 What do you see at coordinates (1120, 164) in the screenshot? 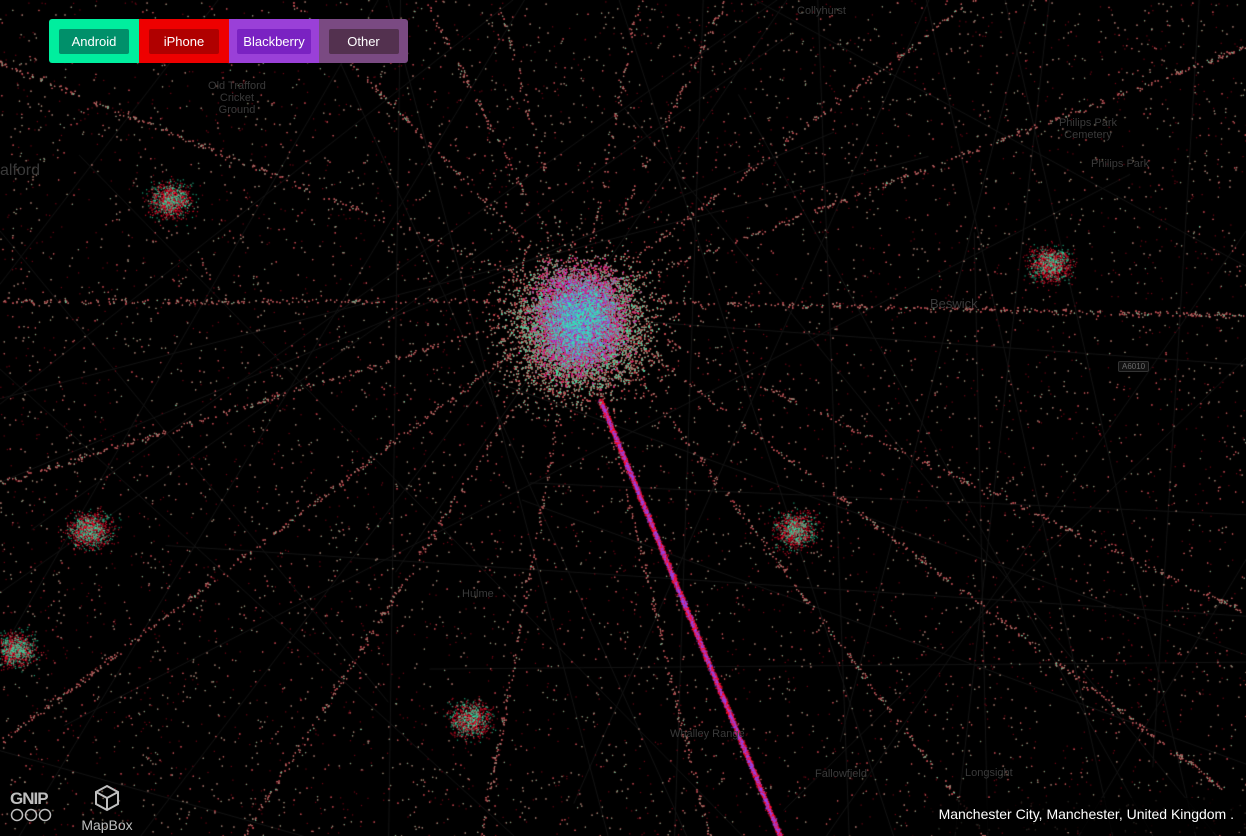
I see `map-label-philips-park: Philips Park` at bounding box center [1120, 164].